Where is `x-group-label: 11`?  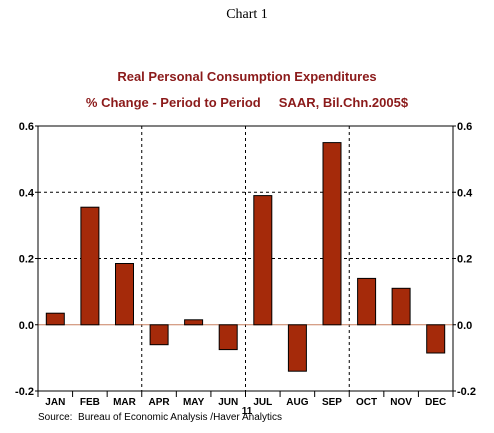 x-group-label: 11 is located at coordinates (247, 411).